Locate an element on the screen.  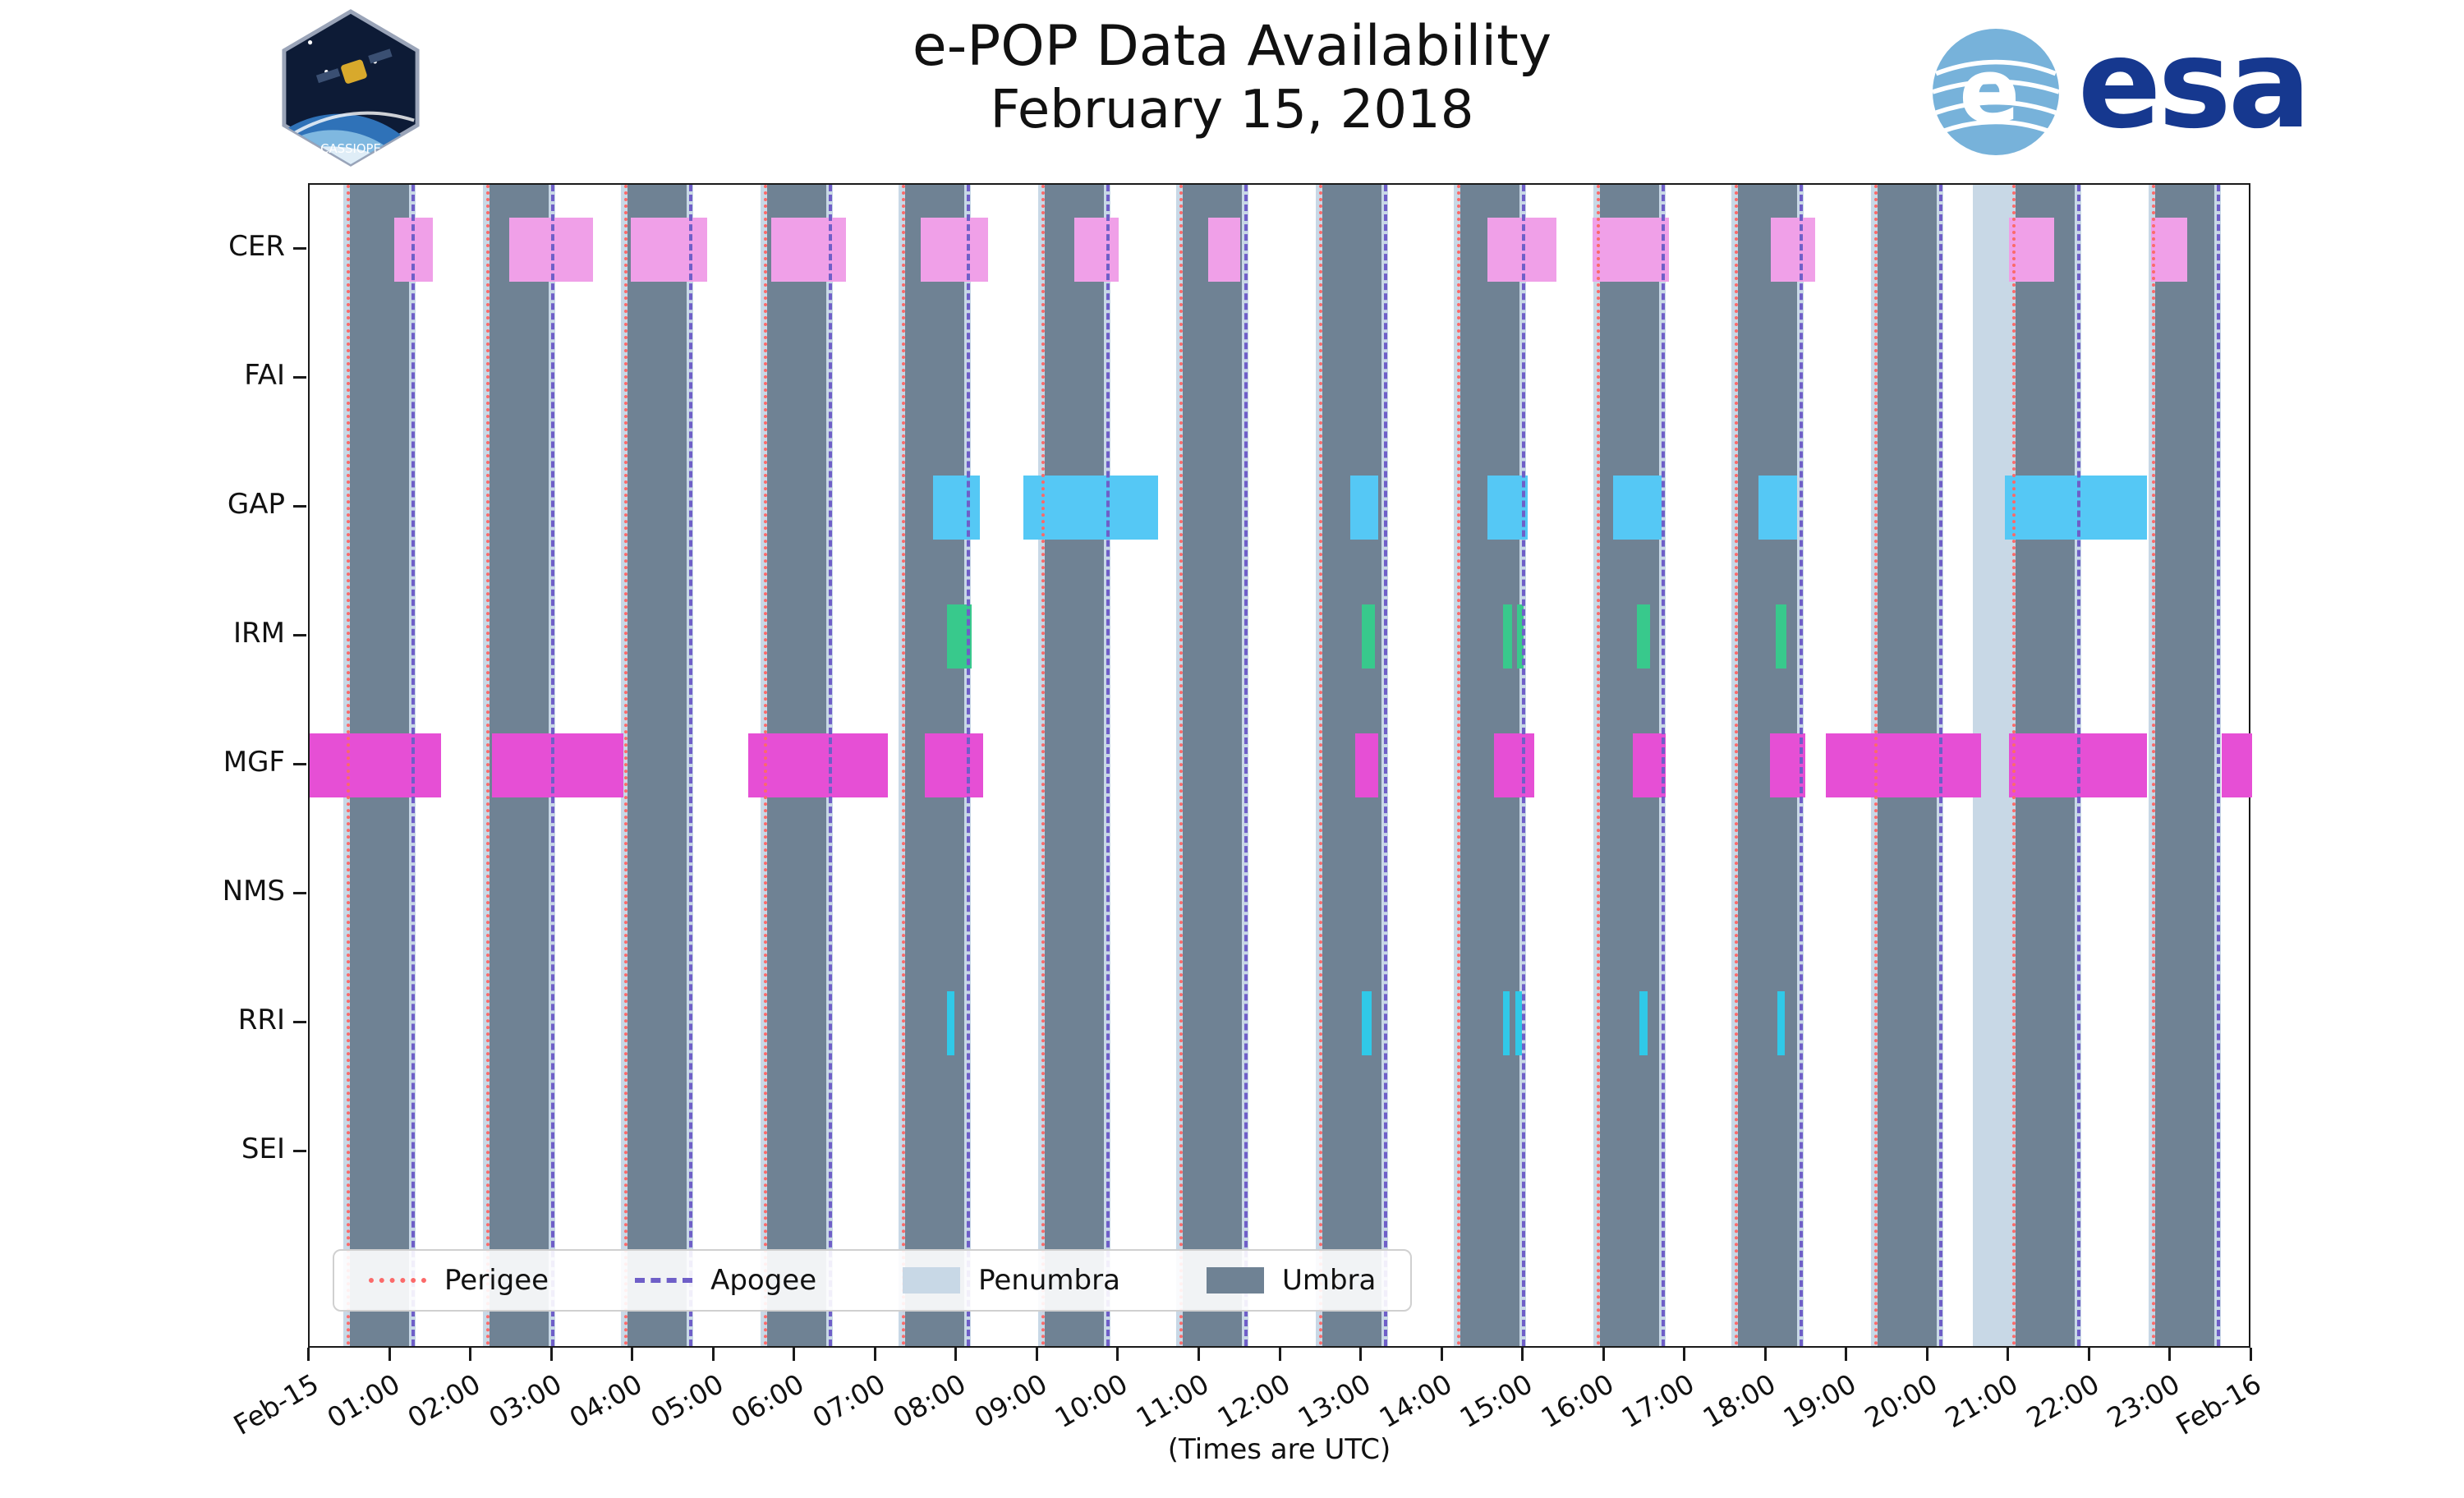
legend-item-apogee: Apogee is located at coordinates (725, 1280).